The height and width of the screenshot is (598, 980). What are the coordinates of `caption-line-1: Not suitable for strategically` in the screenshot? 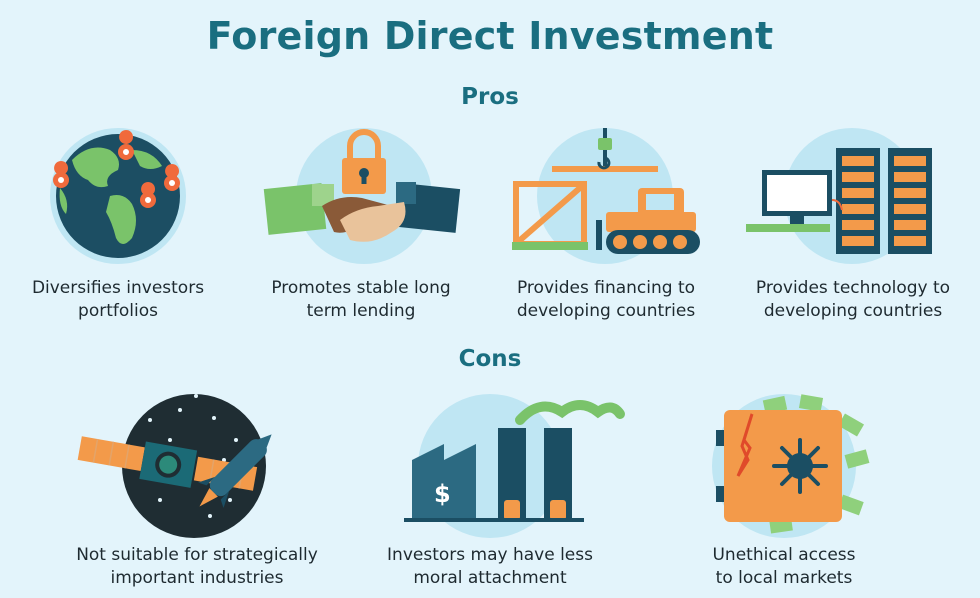 It's located at (197, 555).